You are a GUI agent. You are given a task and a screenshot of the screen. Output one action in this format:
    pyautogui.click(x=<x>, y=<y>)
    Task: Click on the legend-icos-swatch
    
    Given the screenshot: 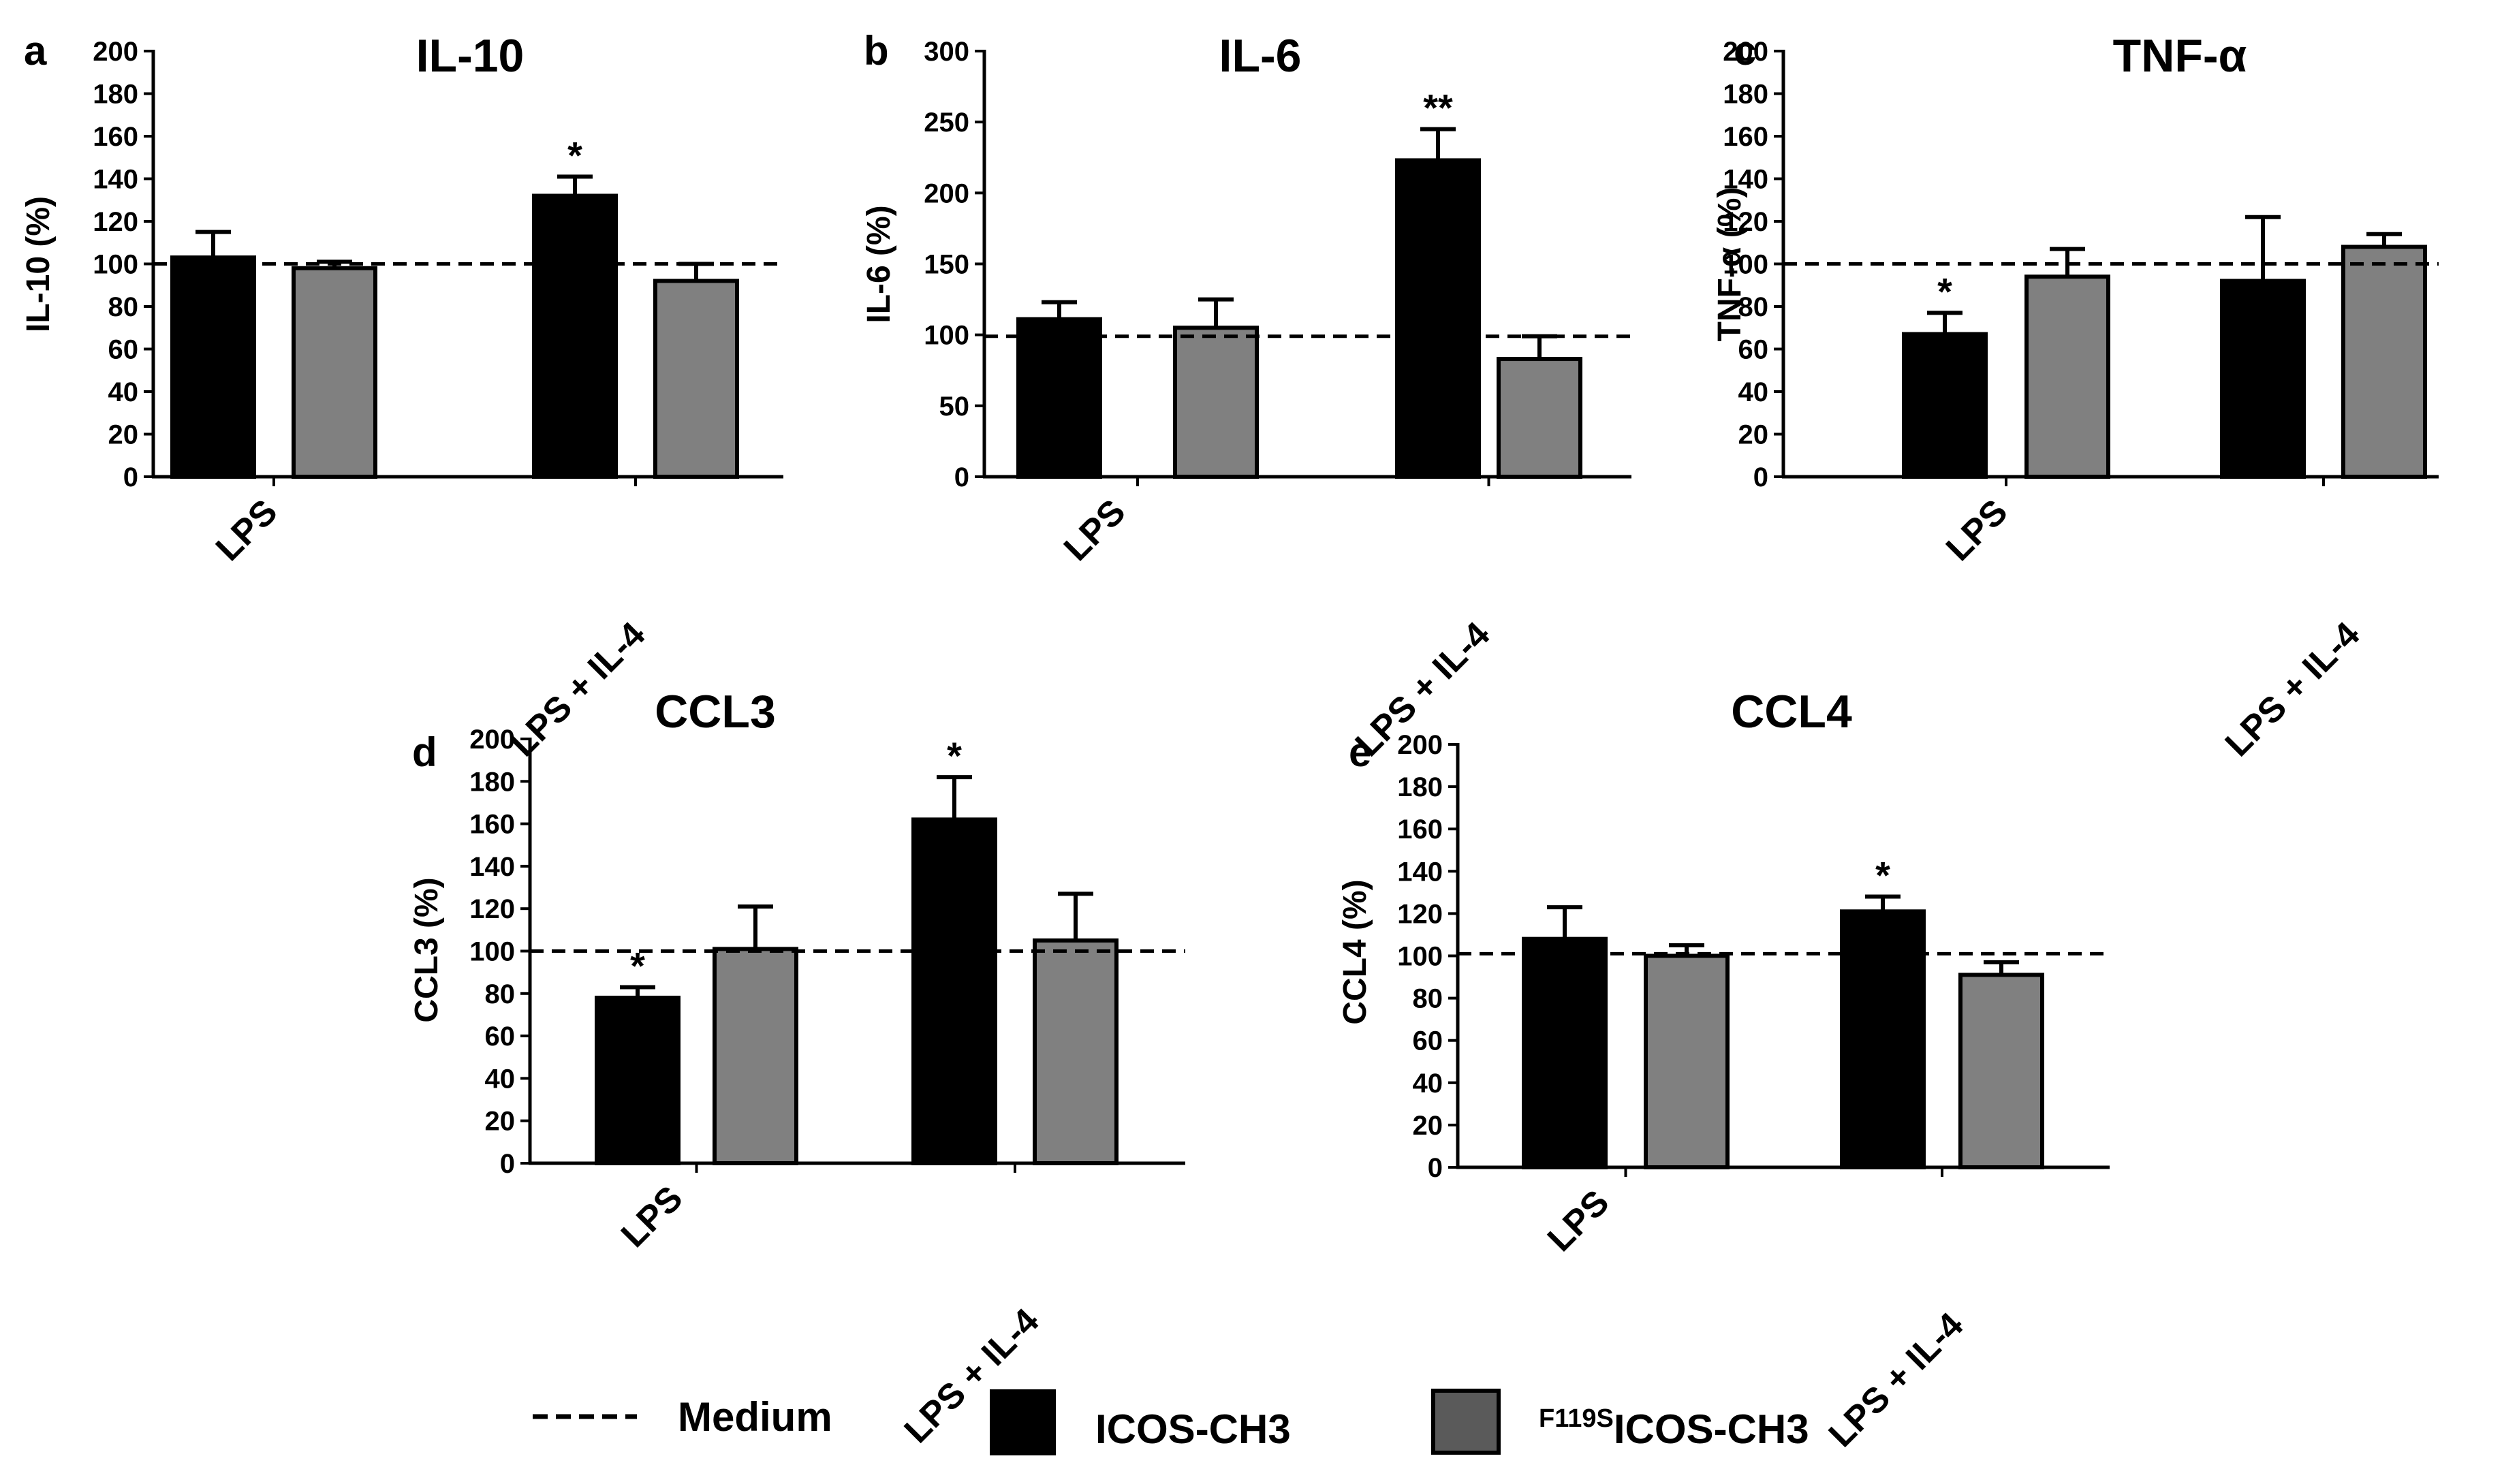 What is the action you would take?
    pyautogui.click(x=1023, y=1422)
    